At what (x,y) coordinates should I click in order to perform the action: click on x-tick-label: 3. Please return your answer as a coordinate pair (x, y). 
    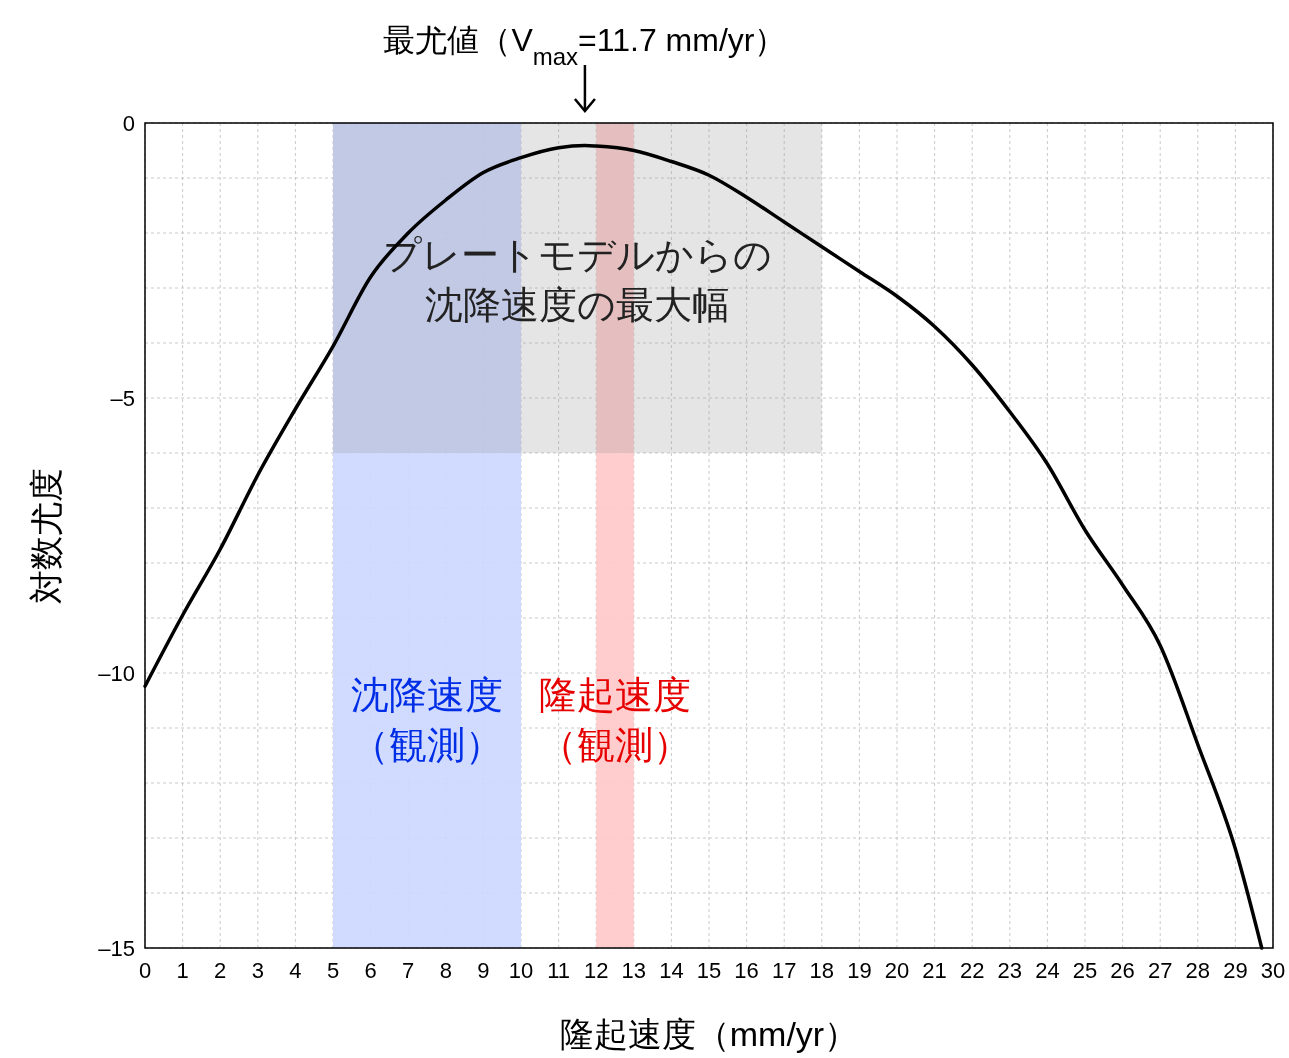
    Looking at the image, I should click on (257, 970).